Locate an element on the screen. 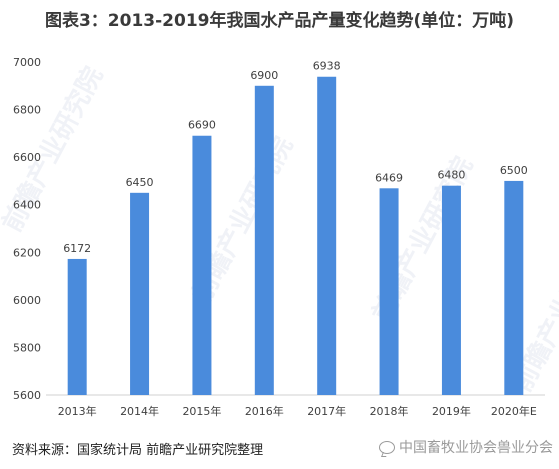 The height and width of the screenshot is (469, 559). data-label: 6900 is located at coordinates (264, 75).